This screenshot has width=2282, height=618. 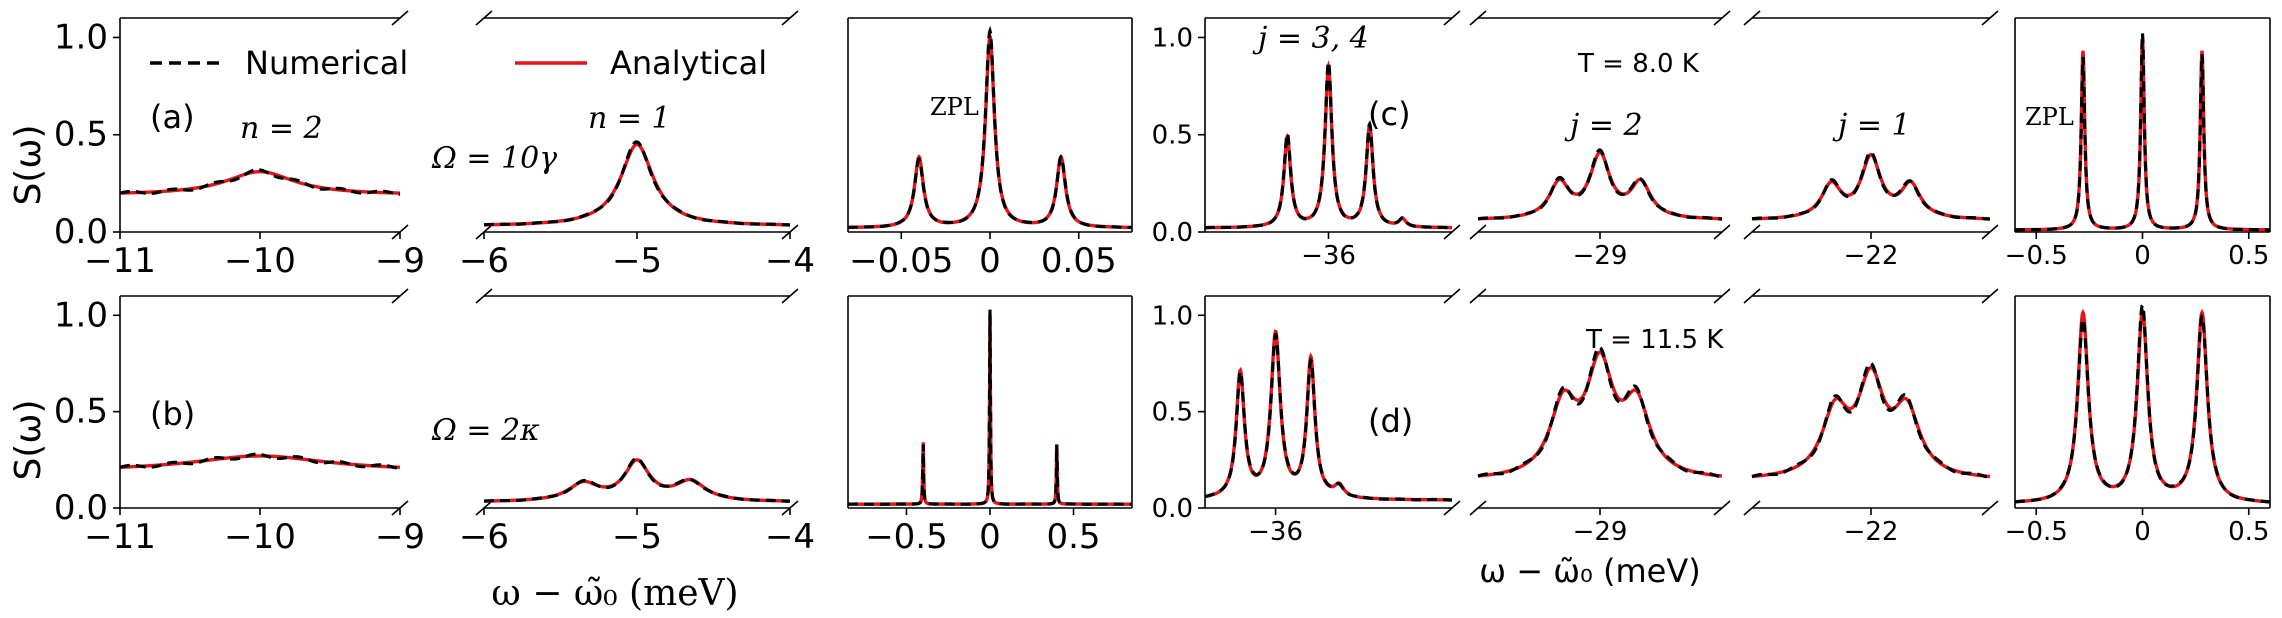 I want to click on panel-c3-xtick-label-0: −22, so click(x=1871, y=256).